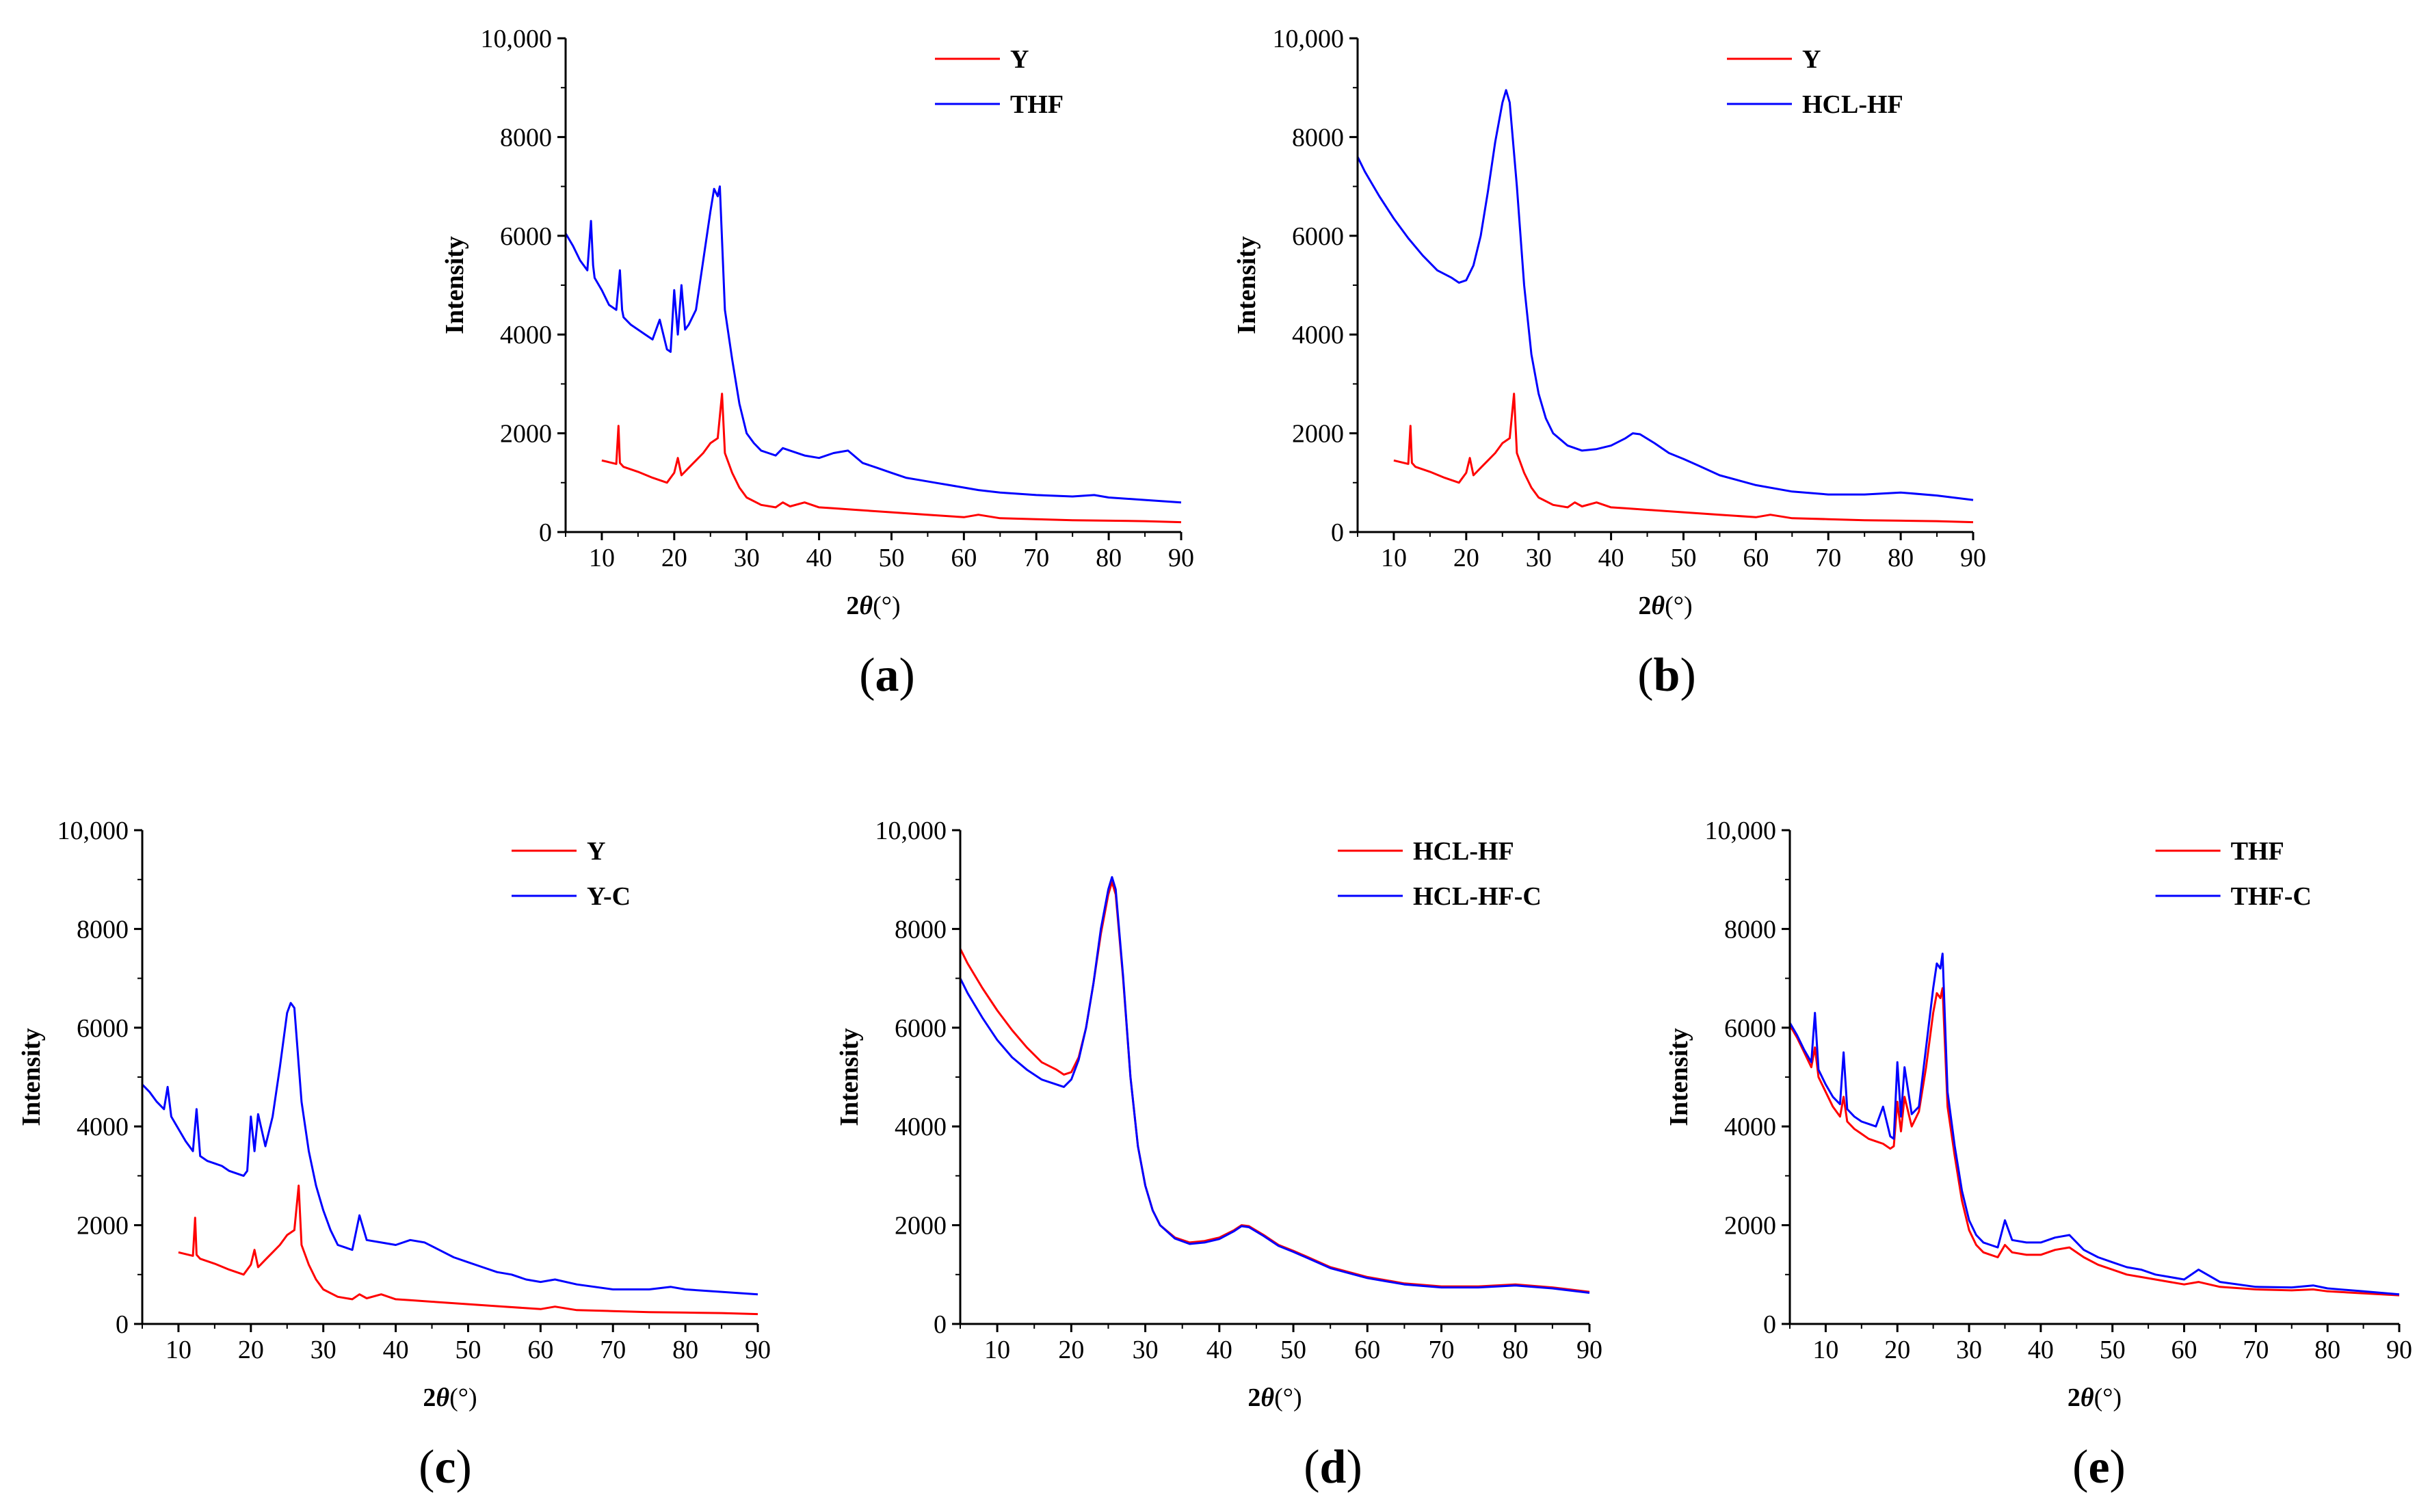  Describe the element at coordinates (2094, 1142) in the screenshot. I see `series-line-e-thf` at that location.